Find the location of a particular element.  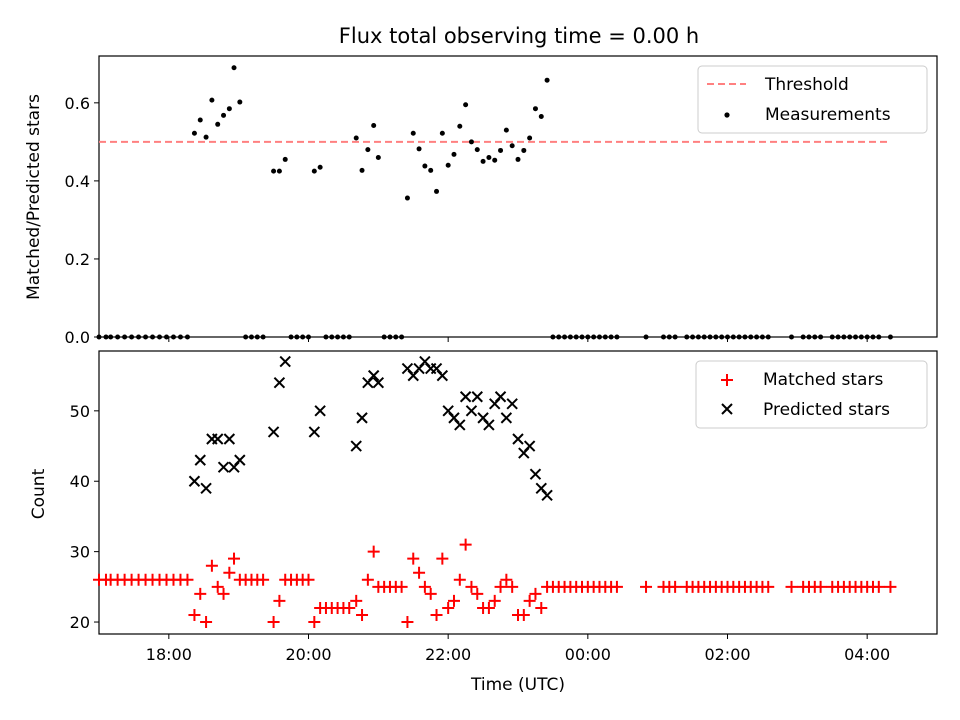

y-tick-label: 0.4 is located at coordinates (77, 181).